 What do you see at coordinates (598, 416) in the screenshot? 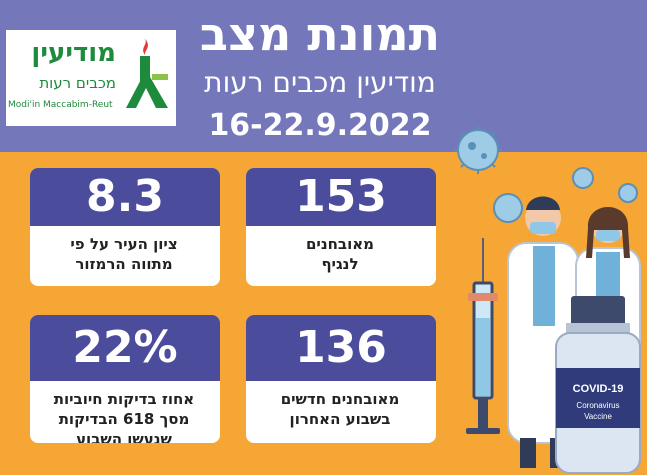
I see `vial-sub2: Vaccine` at bounding box center [598, 416].